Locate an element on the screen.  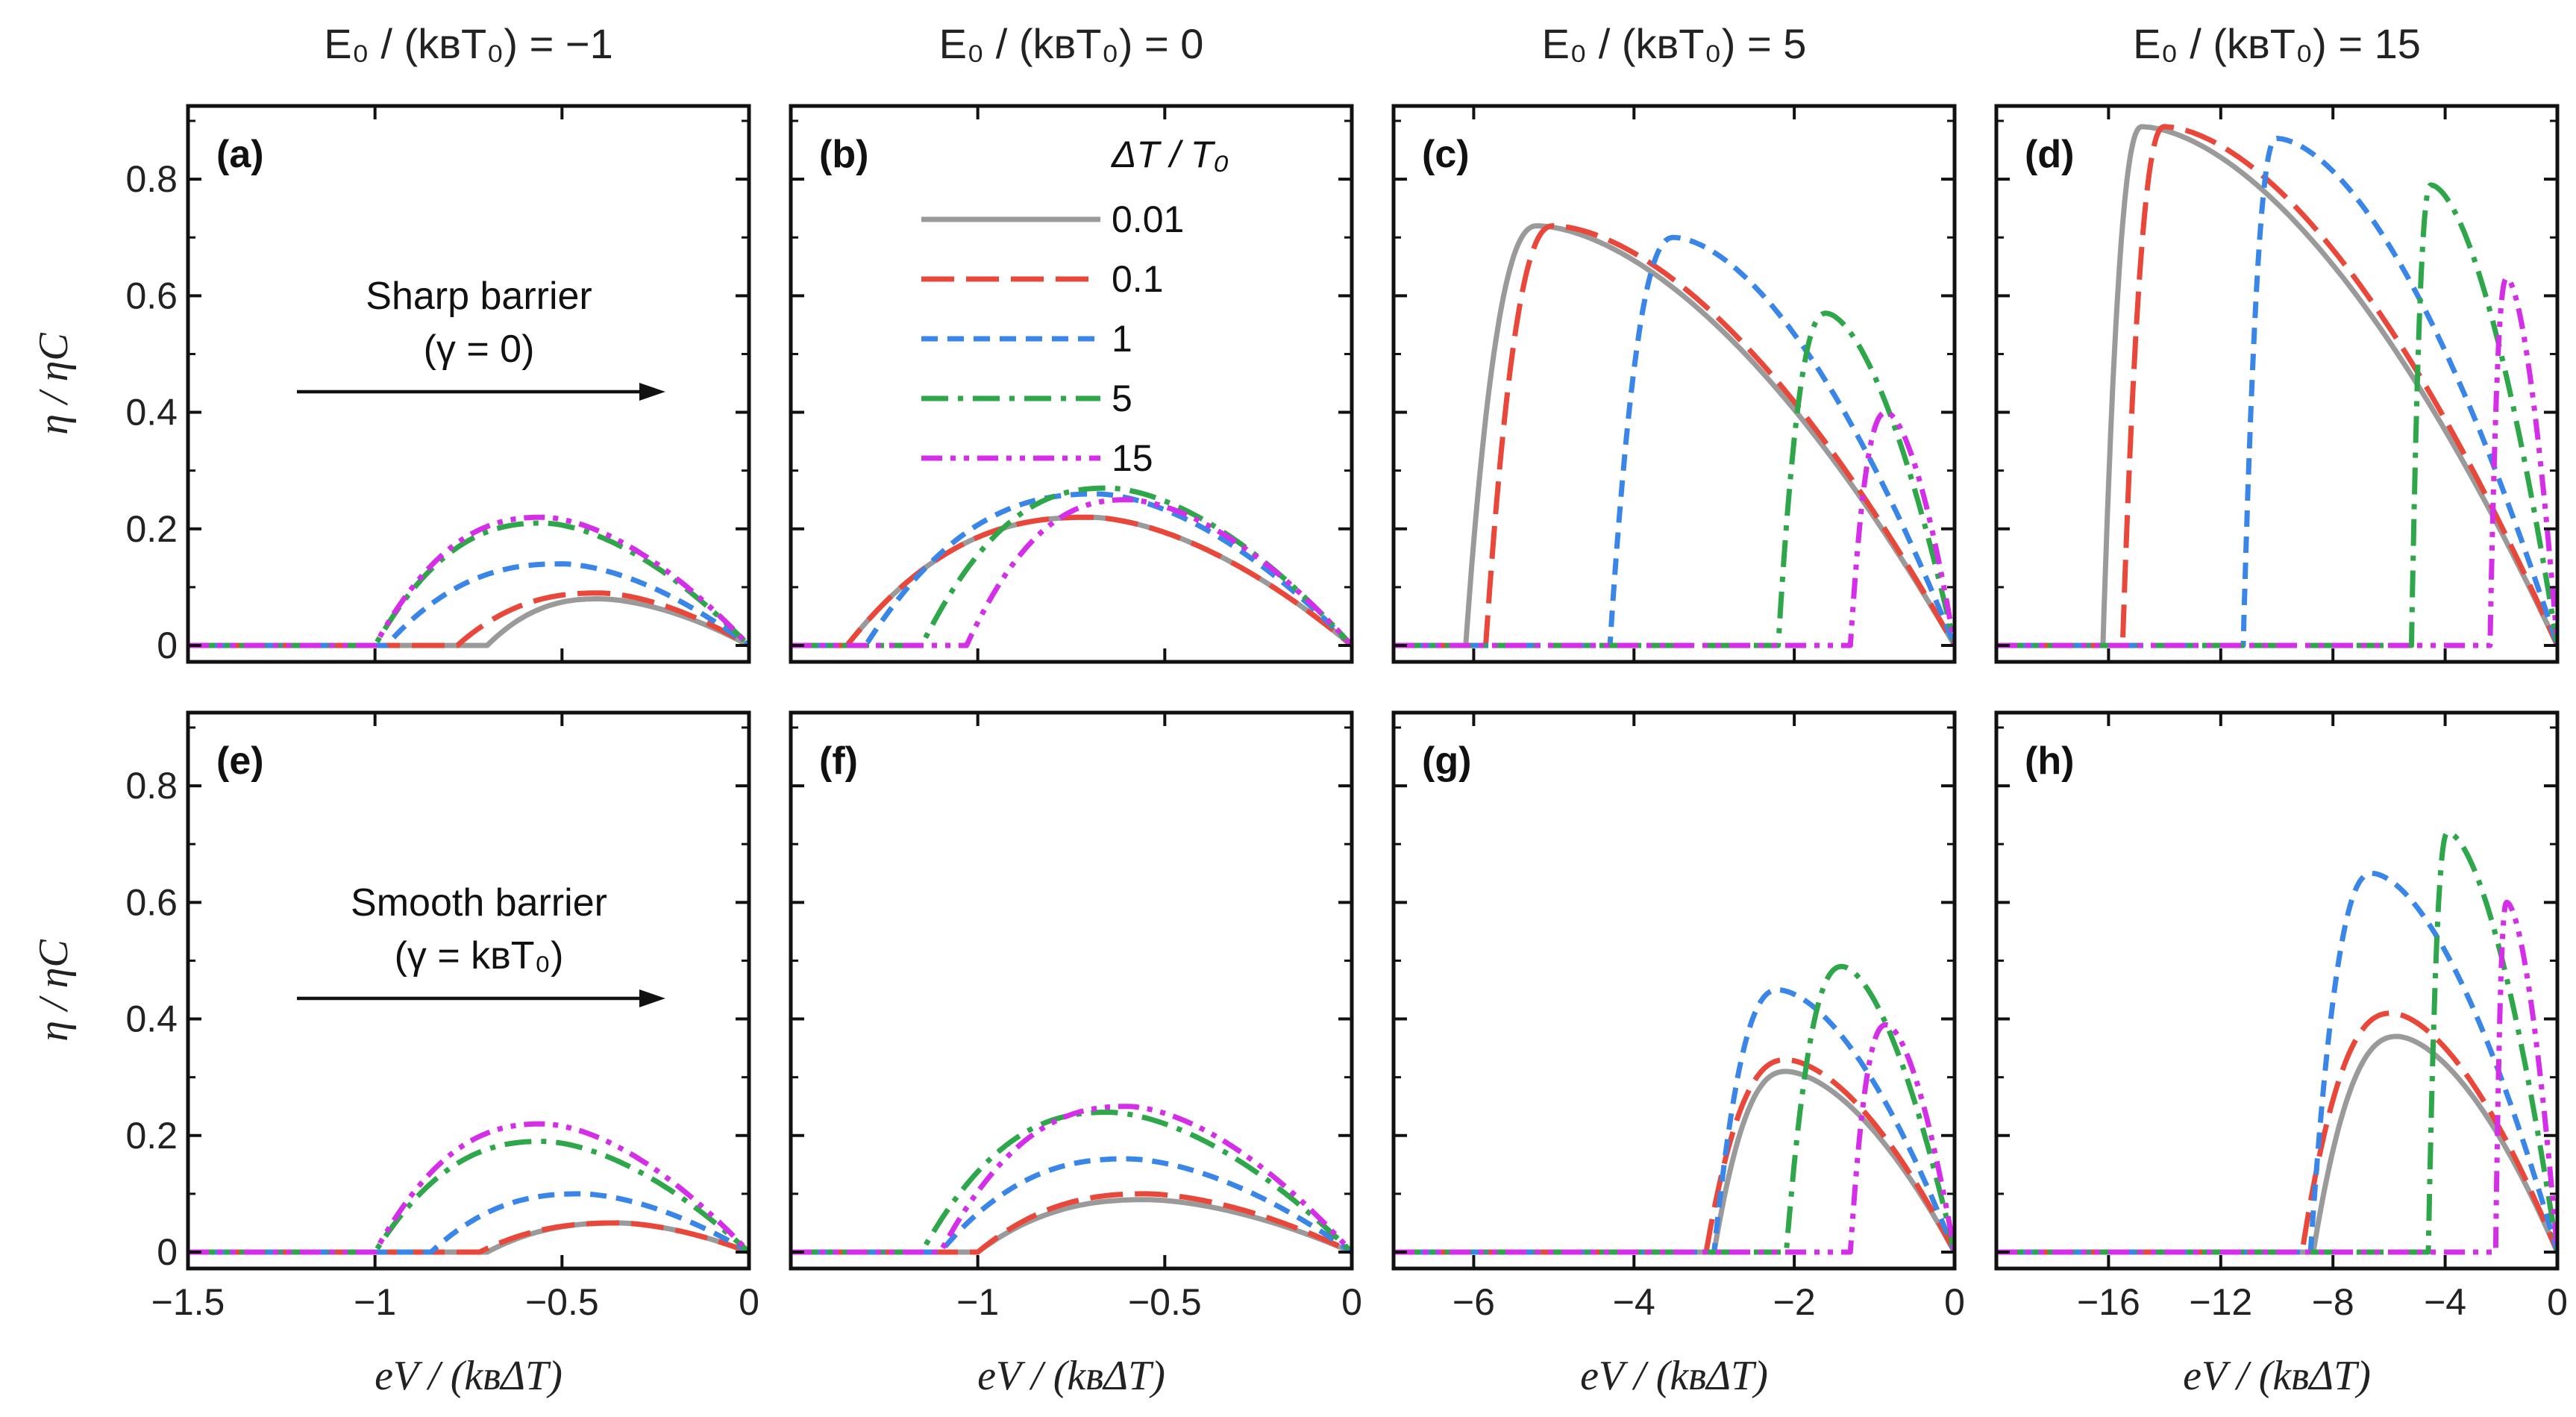
panel-label: (c) is located at coordinates (1446, 154).